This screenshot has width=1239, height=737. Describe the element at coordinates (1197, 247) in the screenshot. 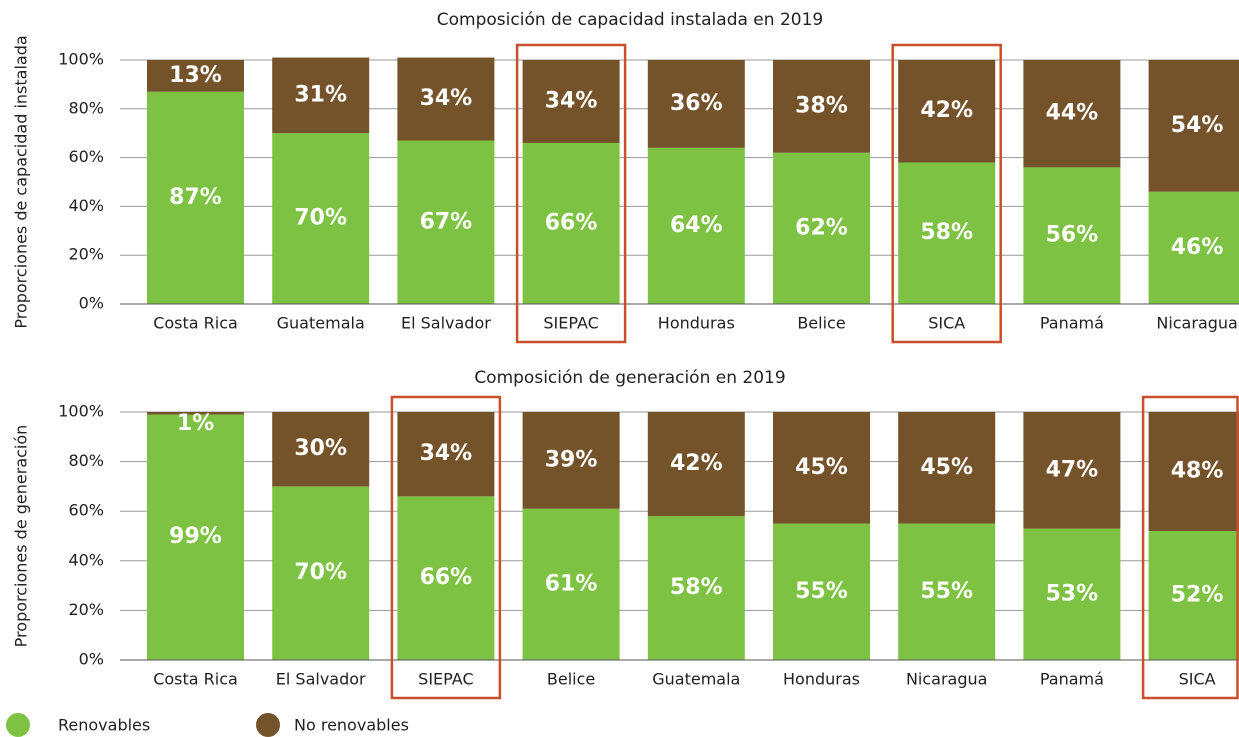

I see `data-label: 46%` at that location.